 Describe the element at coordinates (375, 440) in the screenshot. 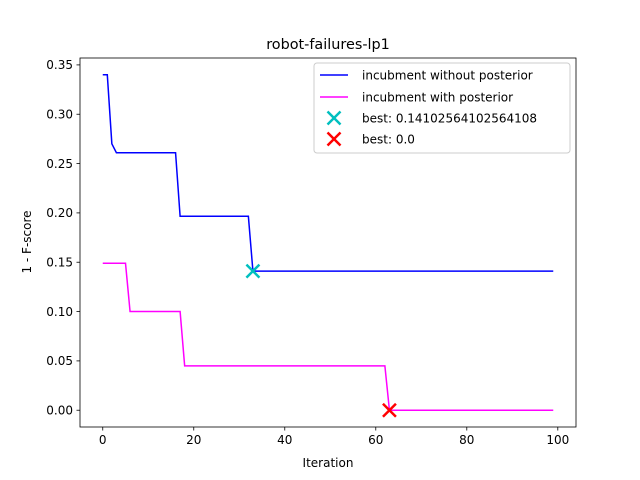

I see `x-tick-label: 60` at that location.